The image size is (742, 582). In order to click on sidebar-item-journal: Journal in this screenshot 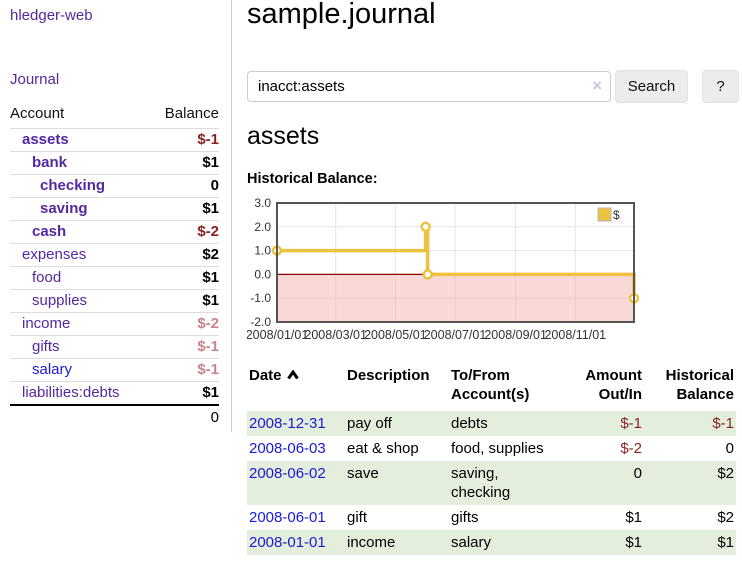, I will do `click(35, 79)`.